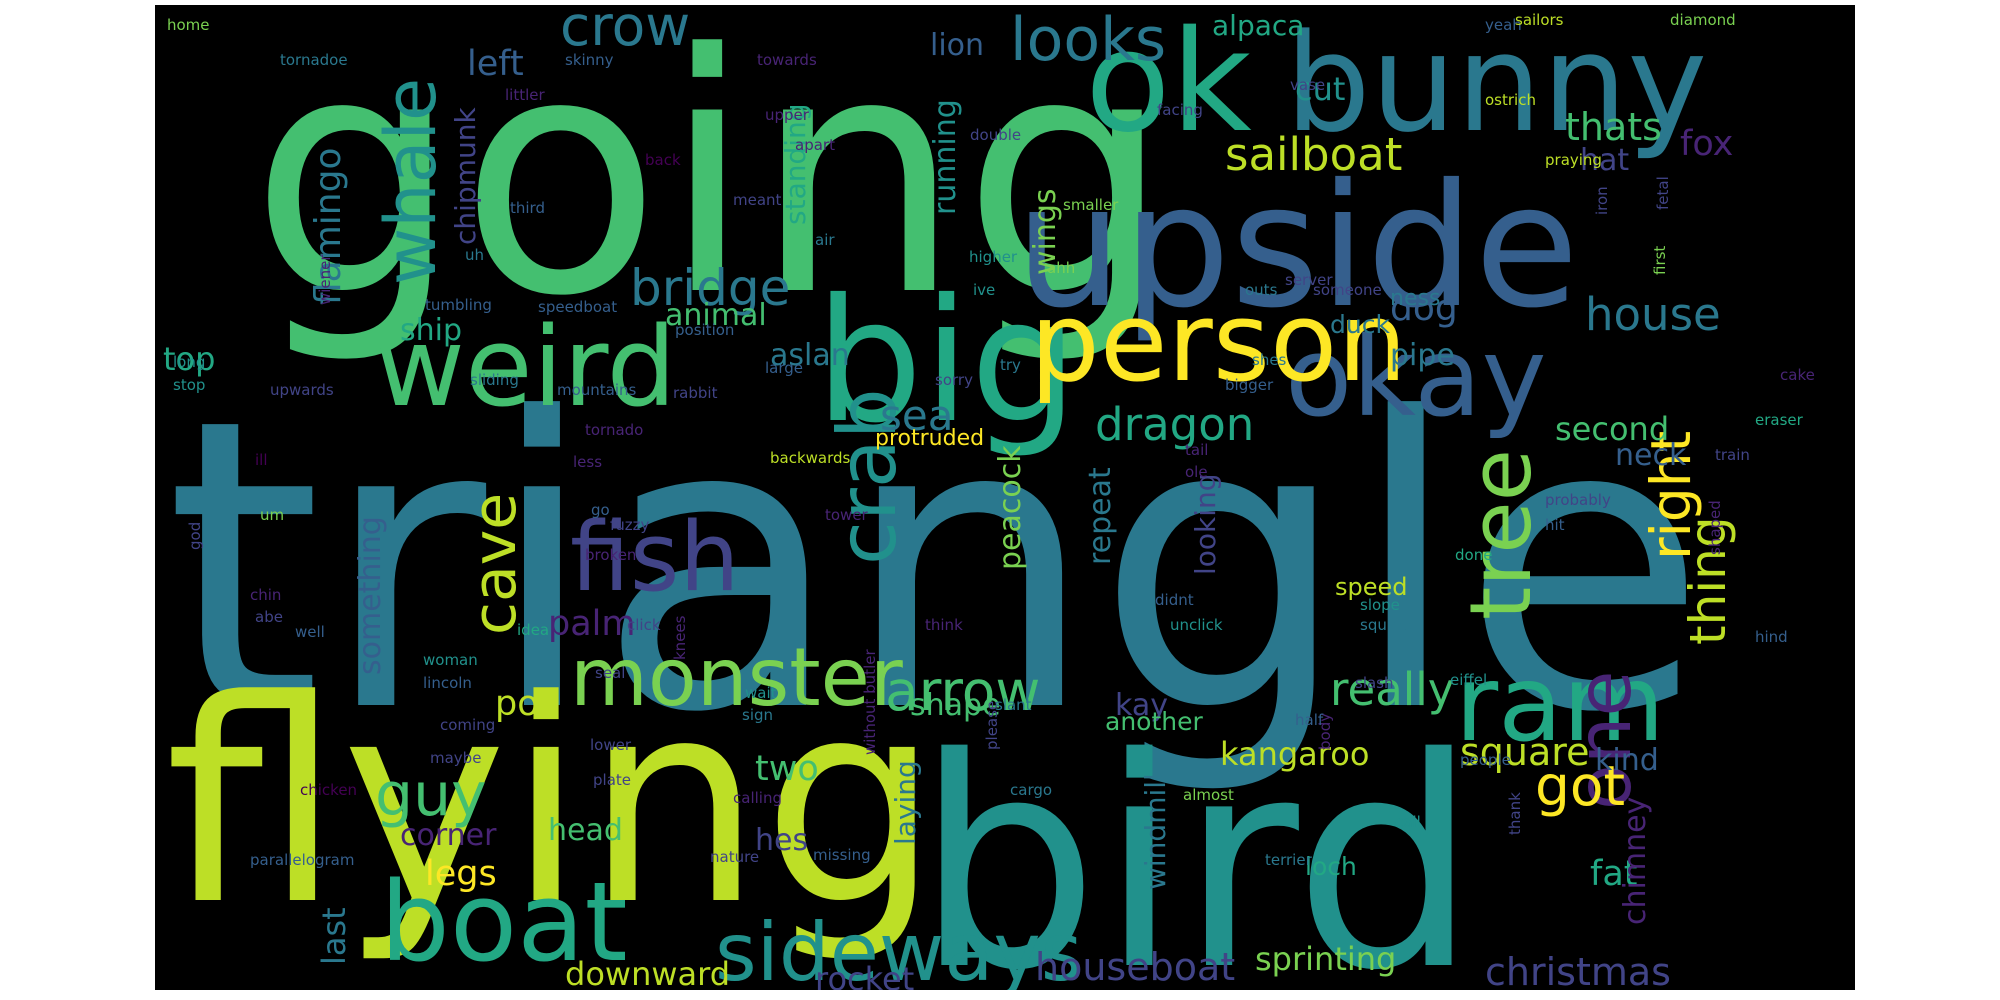  What do you see at coordinates (1013, 705) in the screenshot?
I see `word-slant: slant` at bounding box center [1013, 705].